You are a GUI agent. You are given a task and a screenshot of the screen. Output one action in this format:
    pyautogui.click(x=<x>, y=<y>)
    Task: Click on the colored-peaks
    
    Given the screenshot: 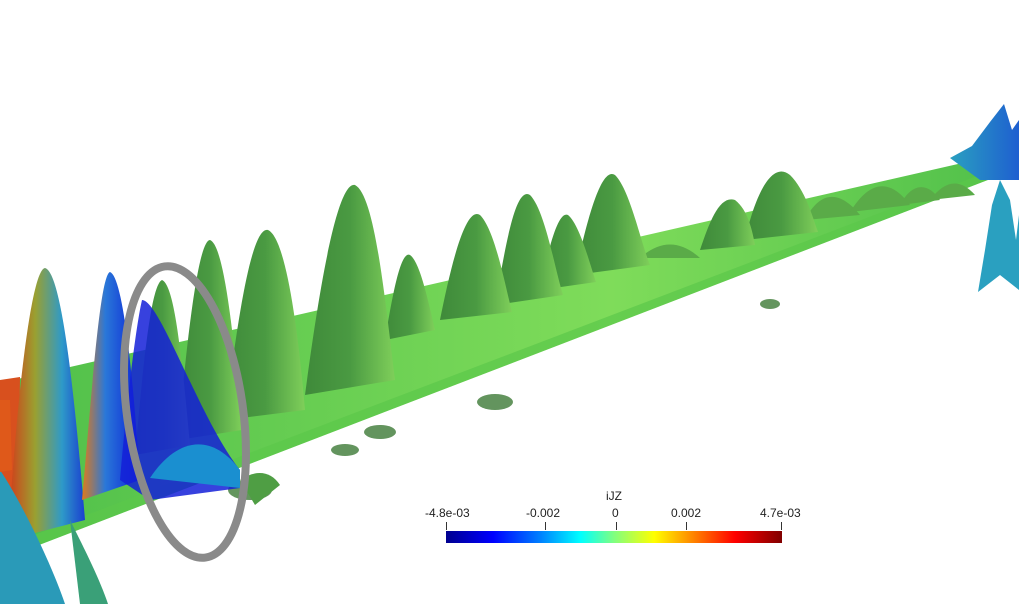 What is the action you would take?
    pyautogui.click(x=120, y=436)
    